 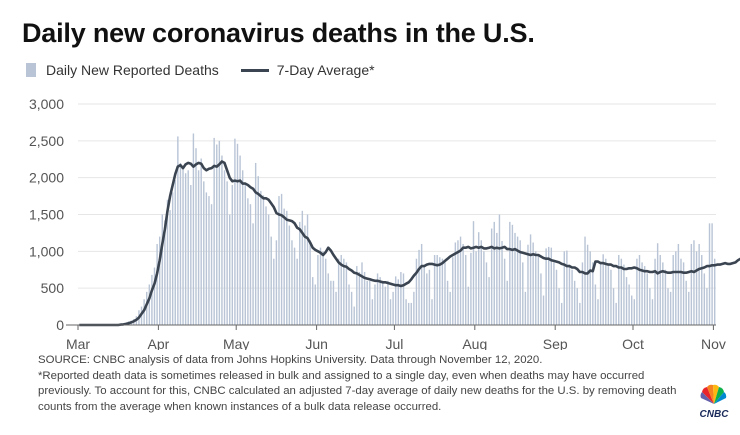 What do you see at coordinates (278, 33) in the screenshot?
I see `chart-title: Daily new coronavirus deaths in the U.S.` at bounding box center [278, 33].